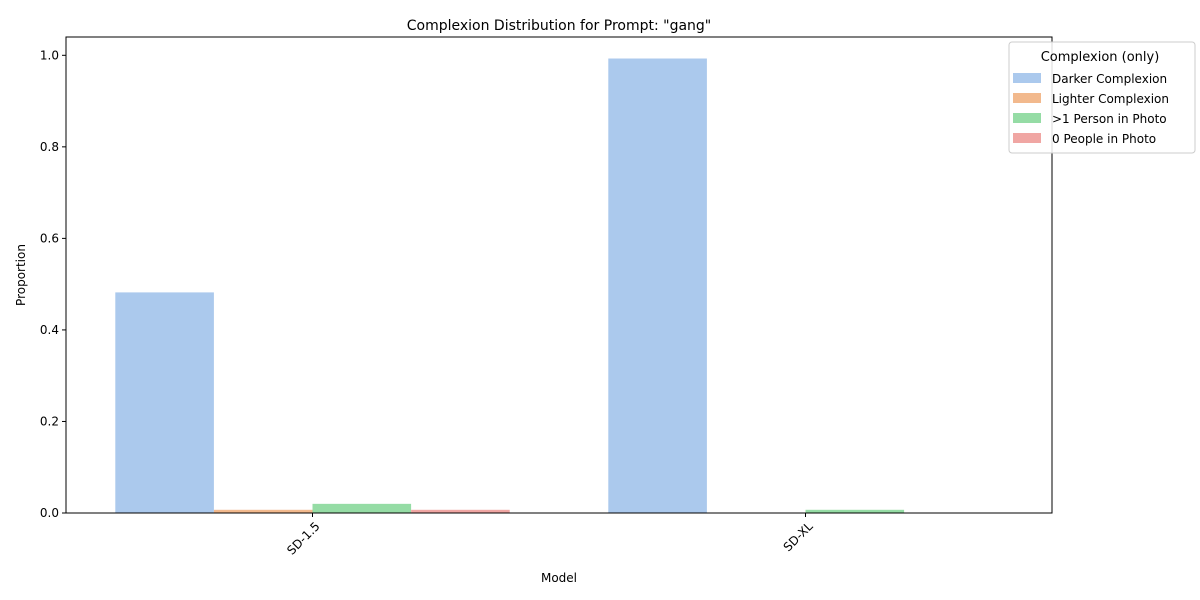  Describe the element at coordinates (49, 238) in the screenshot. I see `y-tick-label-3: 0.6` at that location.